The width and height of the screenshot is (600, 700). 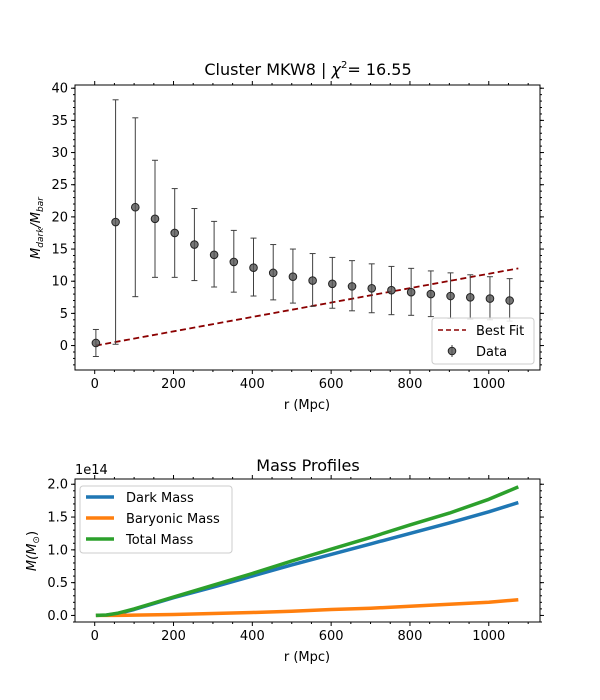 I want to click on ratio-axis-ytick-label: 25, so click(x=59, y=185).